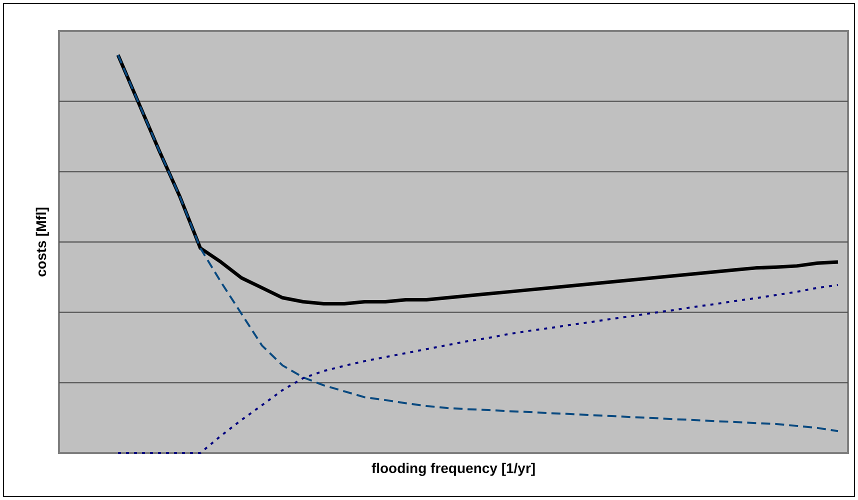 This screenshot has width=858, height=500. What do you see at coordinates (41, 242) in the screenshot?
I see `y-axis-title: costs [Mfl]` at bounding box center [41, 242].